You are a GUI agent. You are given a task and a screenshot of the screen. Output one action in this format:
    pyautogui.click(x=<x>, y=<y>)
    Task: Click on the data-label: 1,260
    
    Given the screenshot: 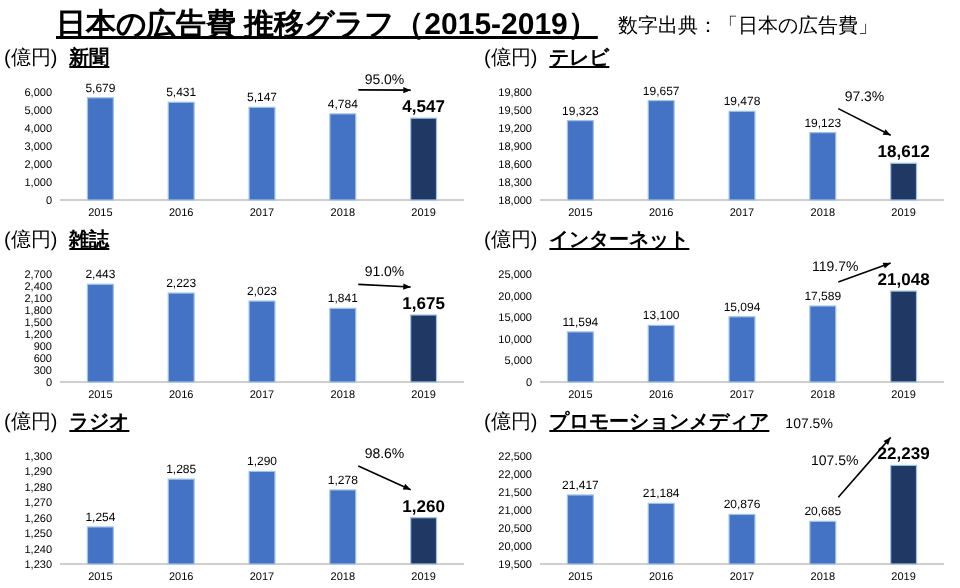 What is the action you would take?
    pyautogui.click(x=424, y=505)
    